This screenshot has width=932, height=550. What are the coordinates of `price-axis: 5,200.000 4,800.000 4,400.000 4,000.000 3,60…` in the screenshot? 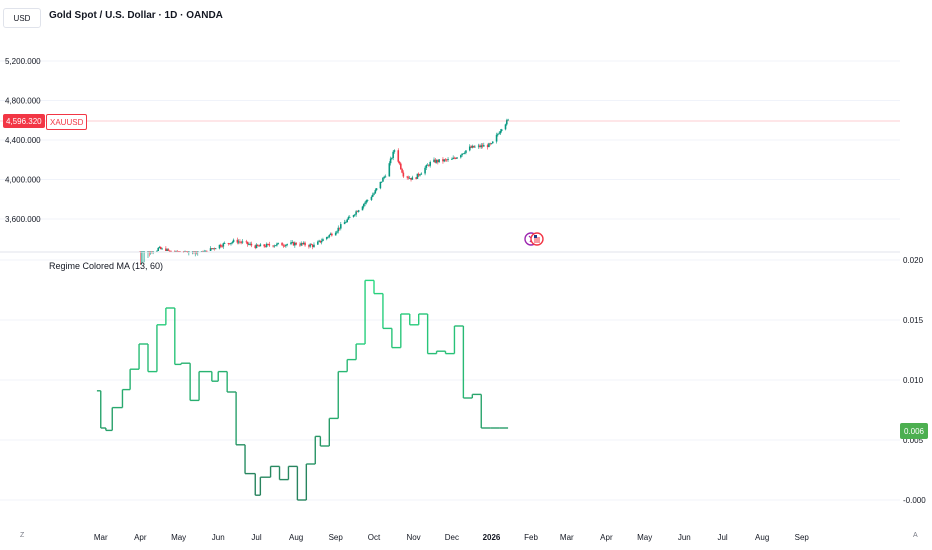 It's located at (23, 140).